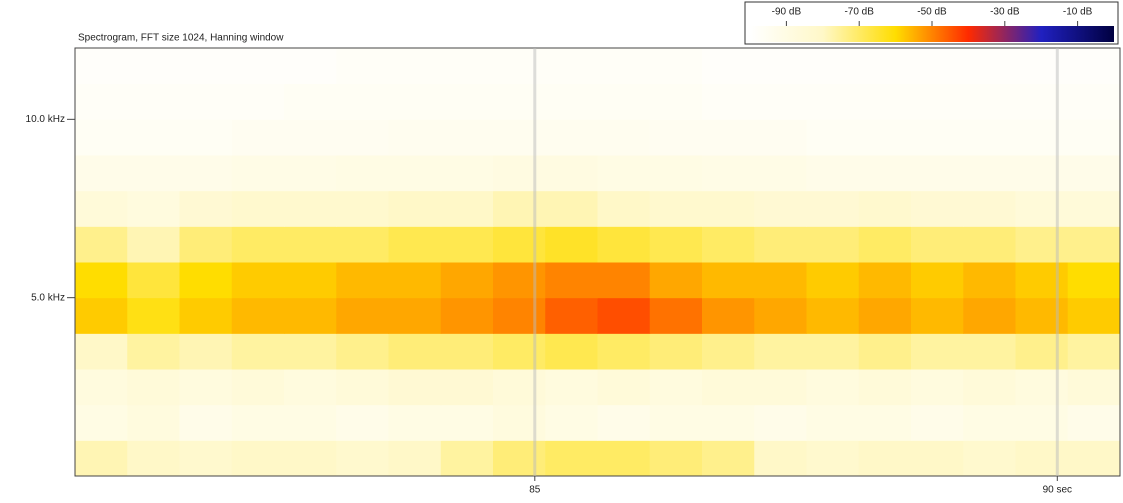 This screenshot has width=1123, height=503. What do you see at coordinates (48, 297) in the screenshot?
I see `y-tick-label: 5.0 kHz` at bounding box center [48, 297].